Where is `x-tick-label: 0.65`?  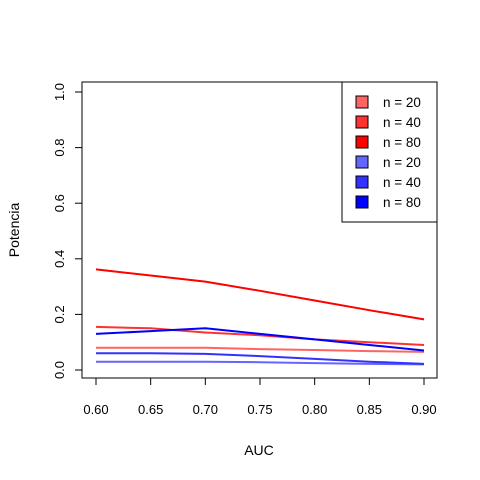 x-tick-label: 0.65 is located at coordinates (150, 409).